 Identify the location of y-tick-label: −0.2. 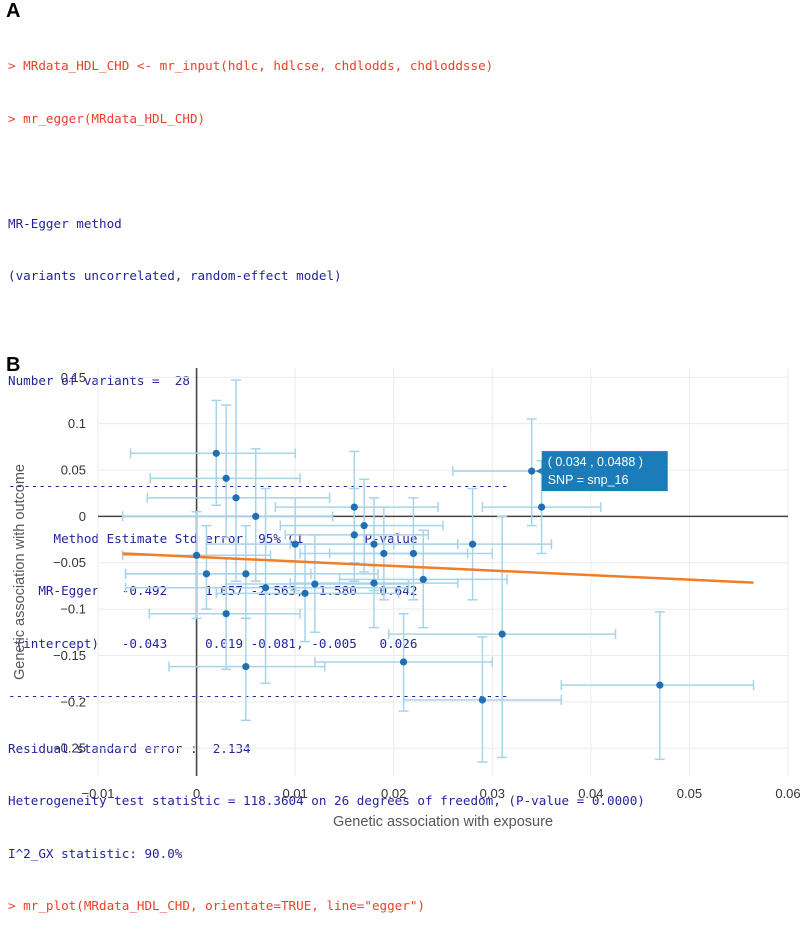
(73, 701).